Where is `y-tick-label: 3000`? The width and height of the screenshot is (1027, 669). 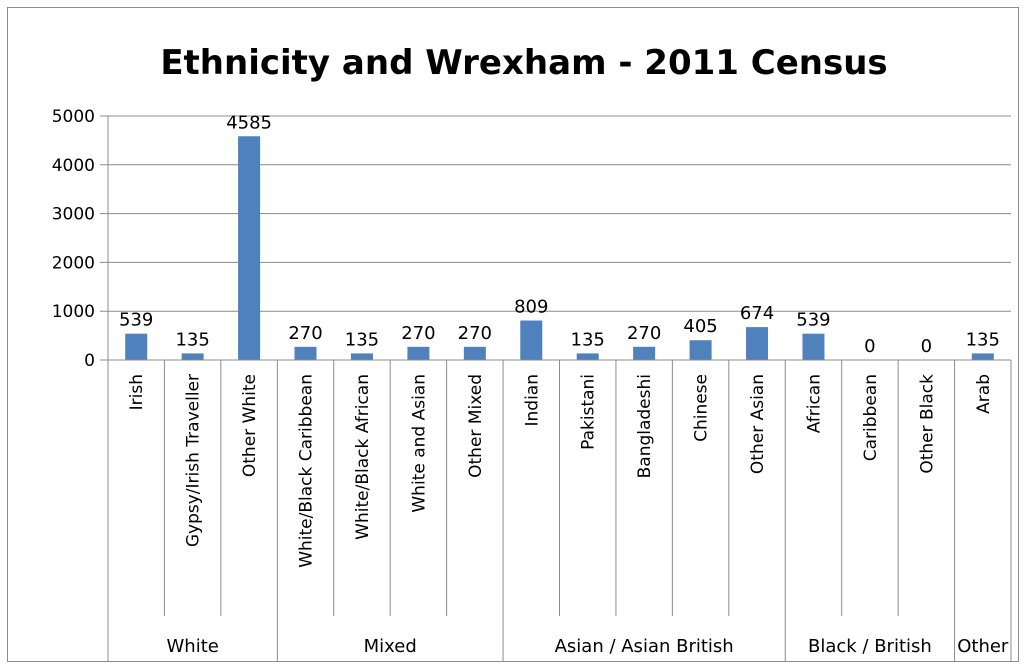
y-tick-label: 3000 is located at coordinates (73, 215).